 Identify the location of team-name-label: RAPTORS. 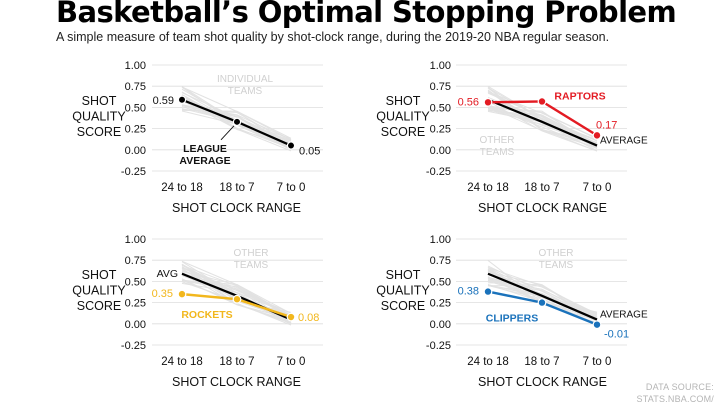
(579, 96).